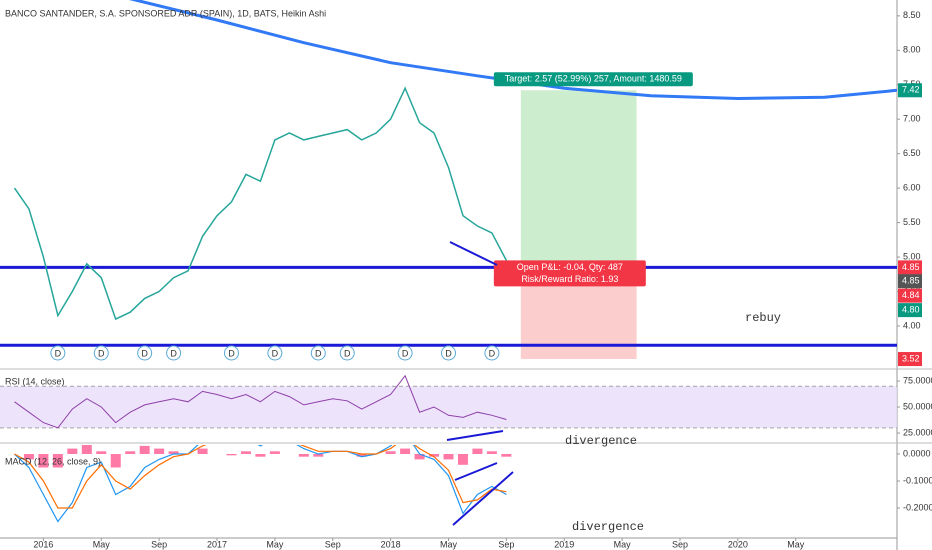 This screenshot has width=932, height=550. Describe the element at coordinates (917, 380) in the screenshot. I see `y-tick-label: 75.0000` at that location.